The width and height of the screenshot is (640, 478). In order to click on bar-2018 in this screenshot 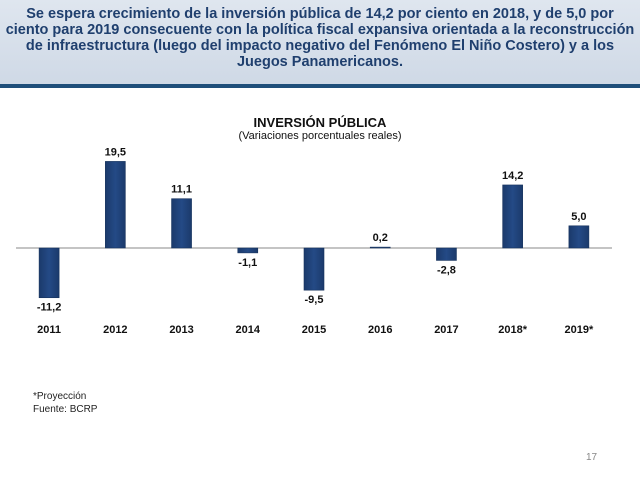, I will do `click(512, 216)`.